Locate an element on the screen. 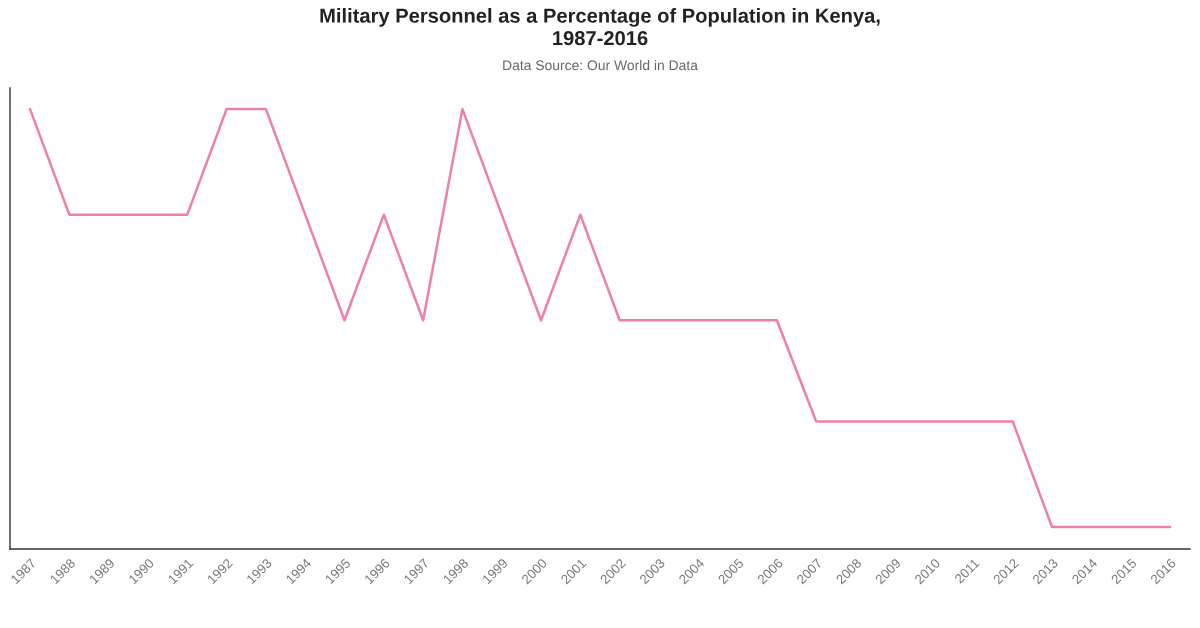  chart-title: Military Personnel as a Percentage of Population in Kenya, 1987-2016 is located at coordinates (600, 27).